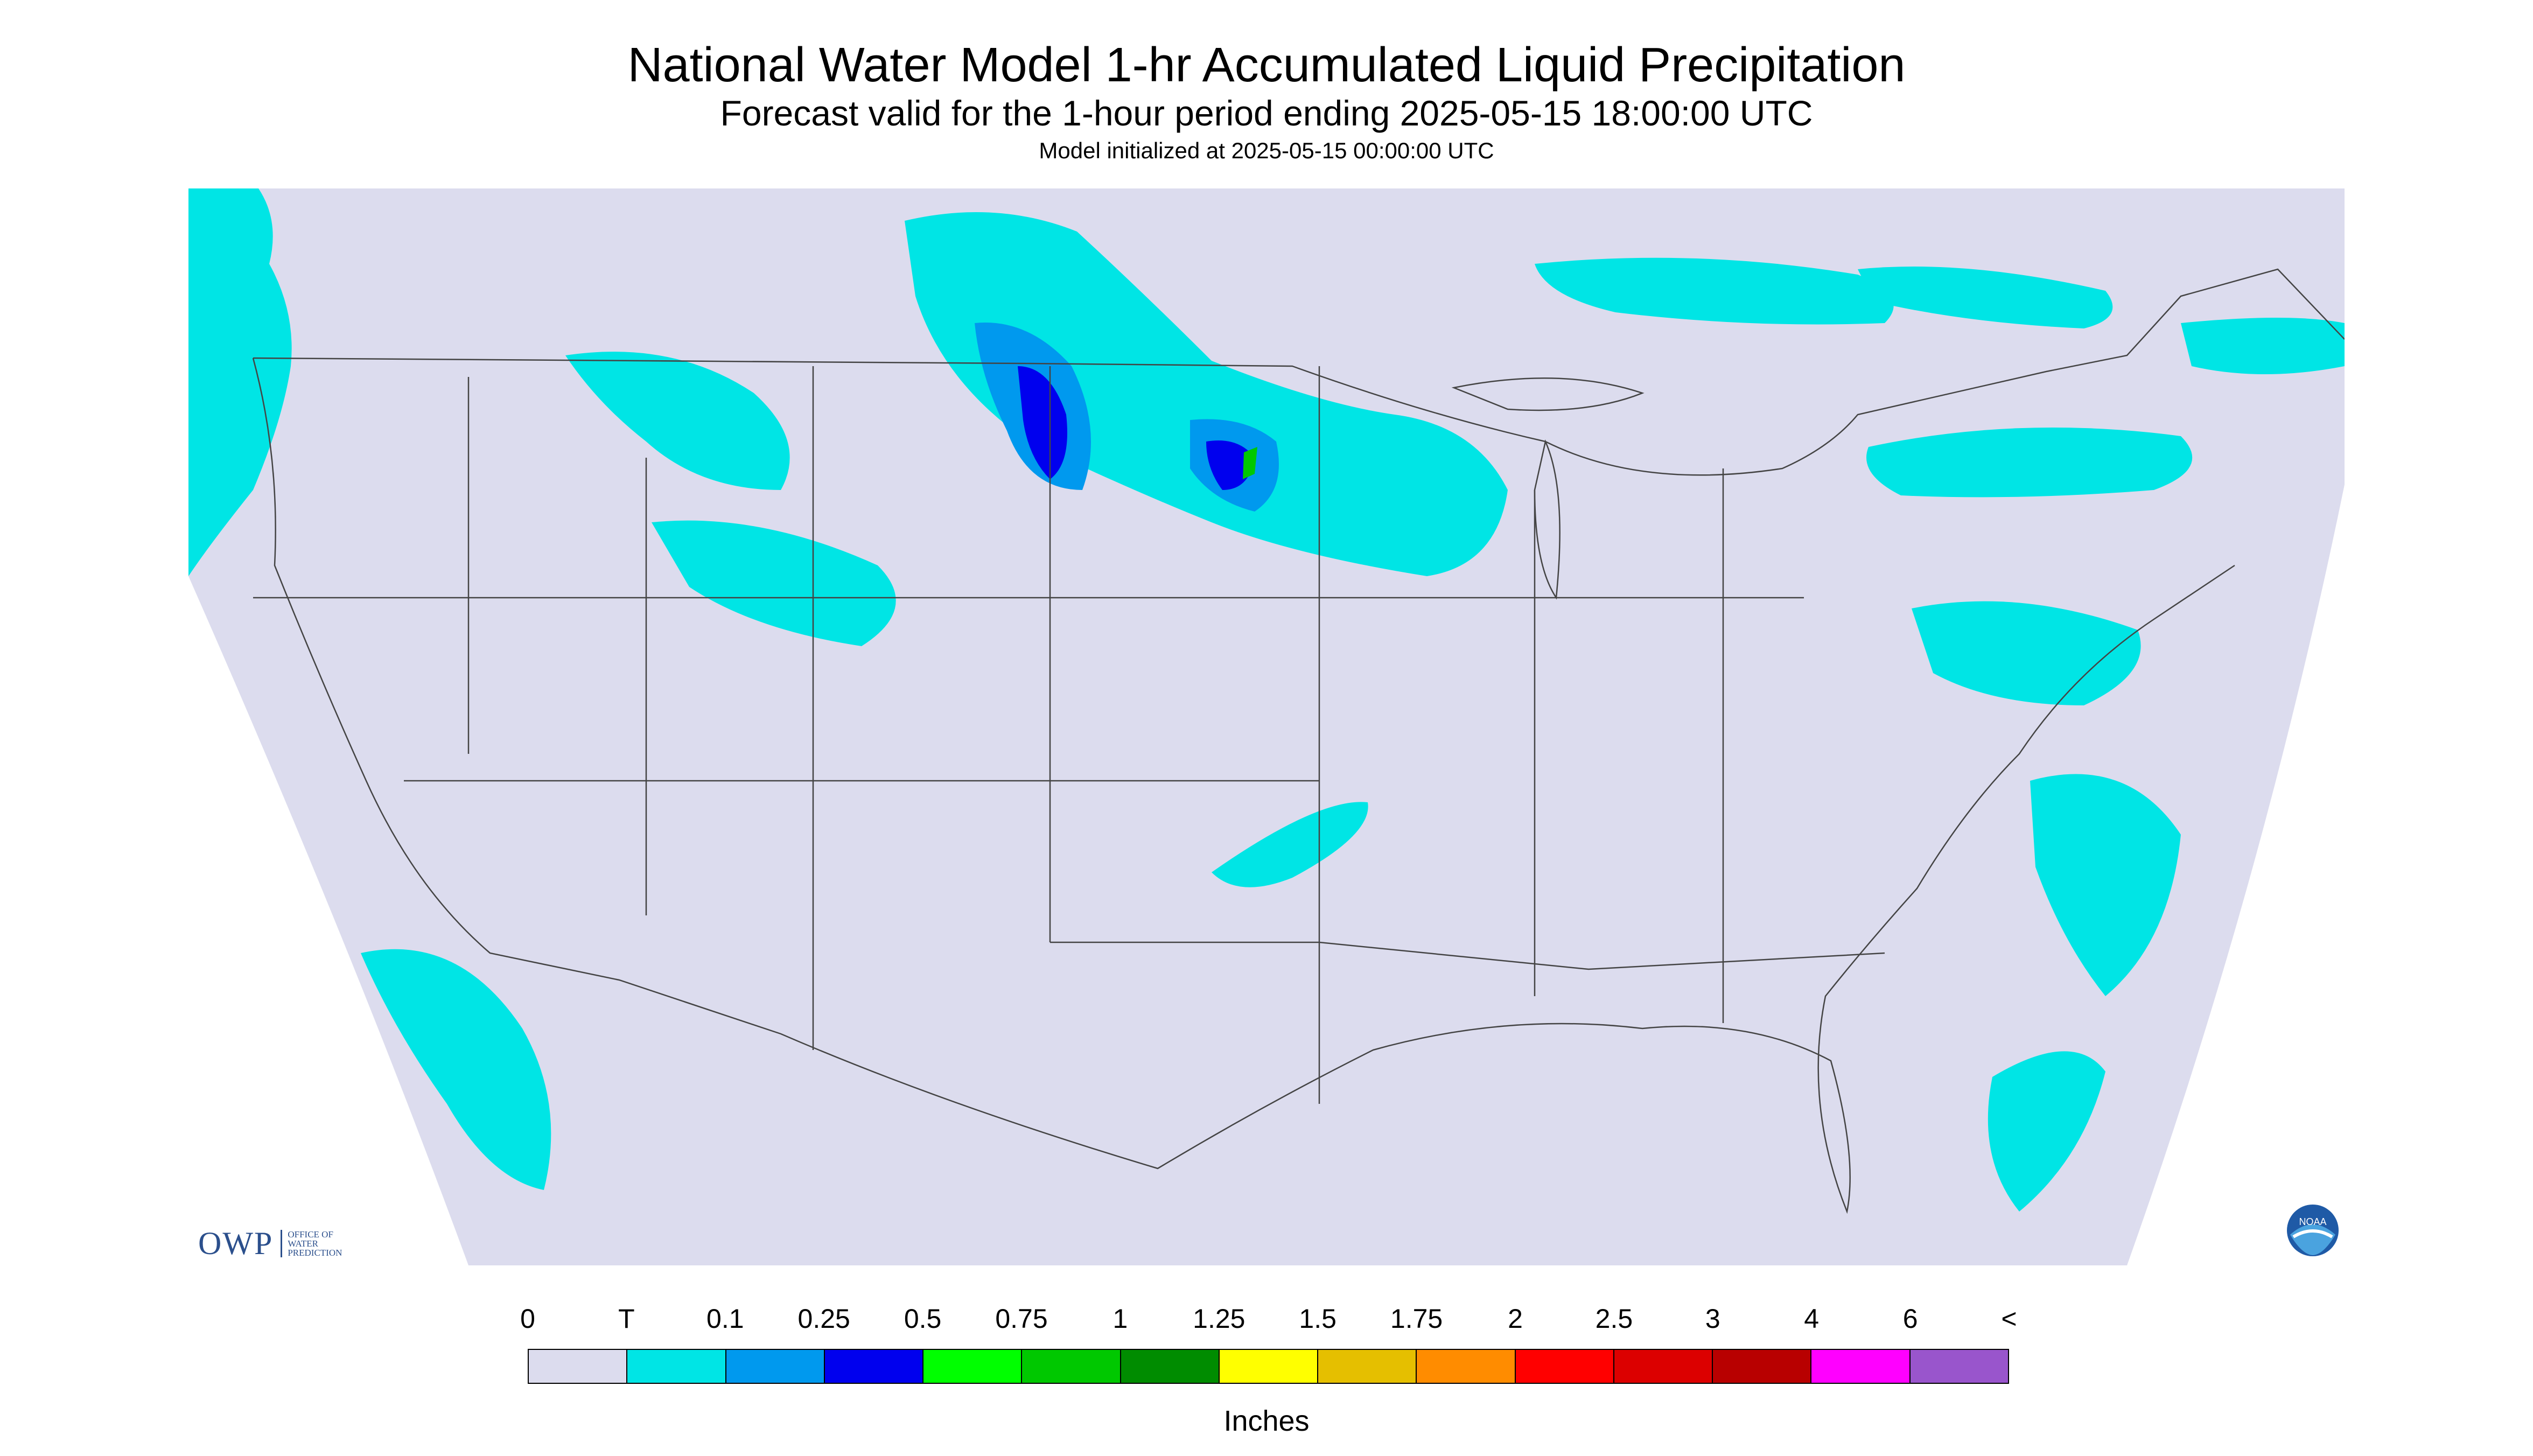  What do you see at coordinates (923, 1319) in the screenshot?
I see `legend-label: 0.5` at bounding box center [923, 1319].